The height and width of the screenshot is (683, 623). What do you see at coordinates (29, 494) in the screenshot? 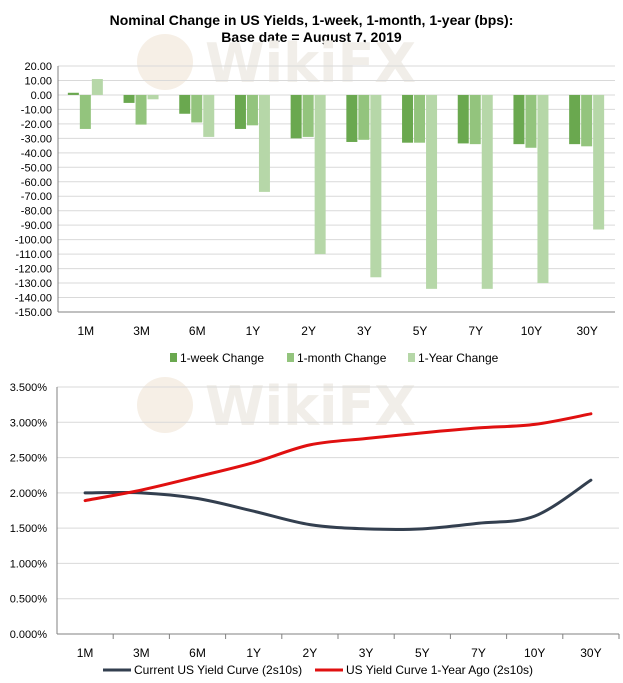
I see `y-tick-label: 2.000%` at bounding box center [29, 494].